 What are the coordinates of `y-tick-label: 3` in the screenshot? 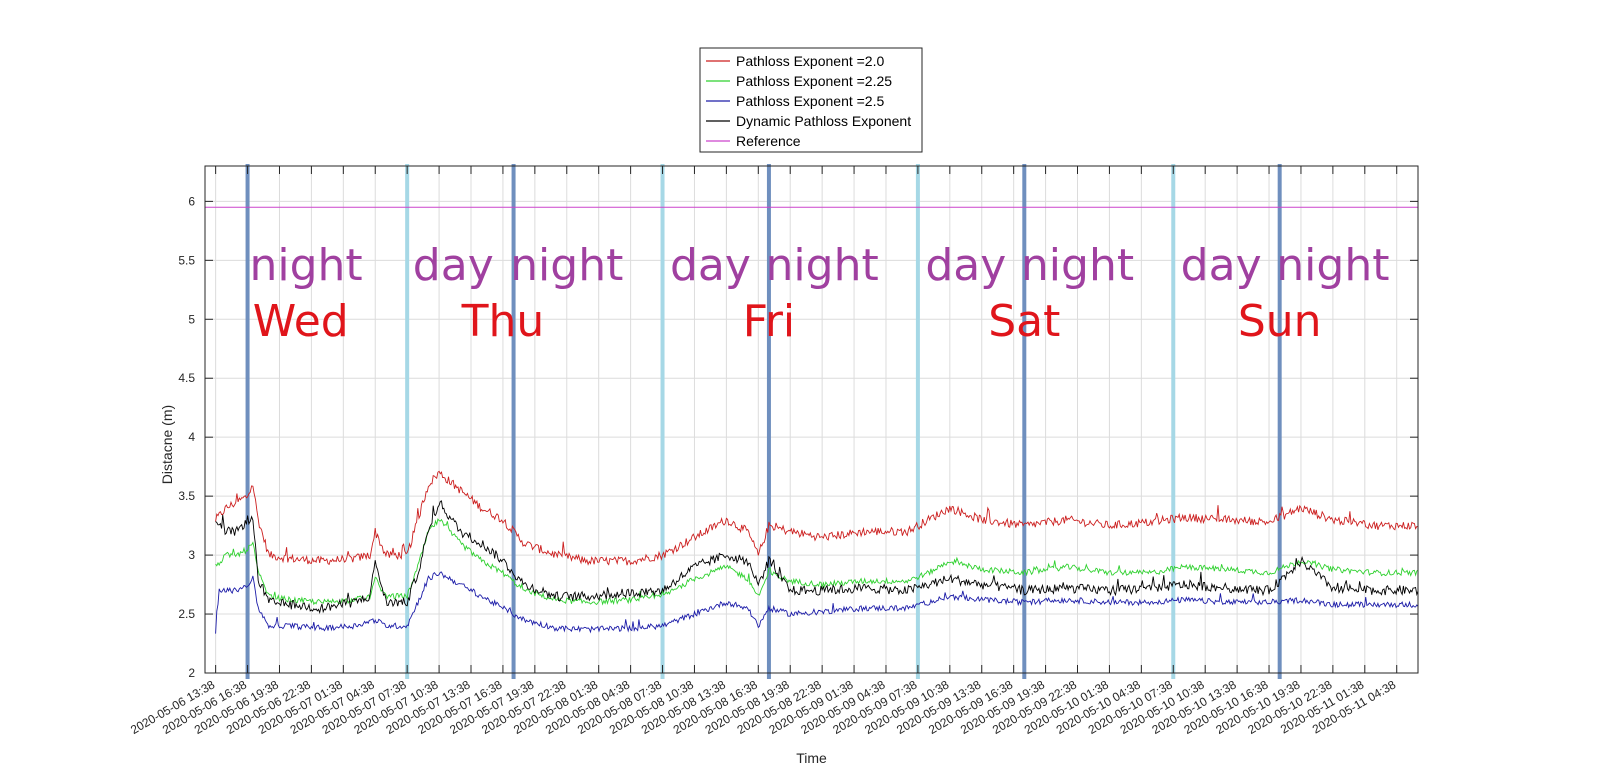 It's located at (191, 555).